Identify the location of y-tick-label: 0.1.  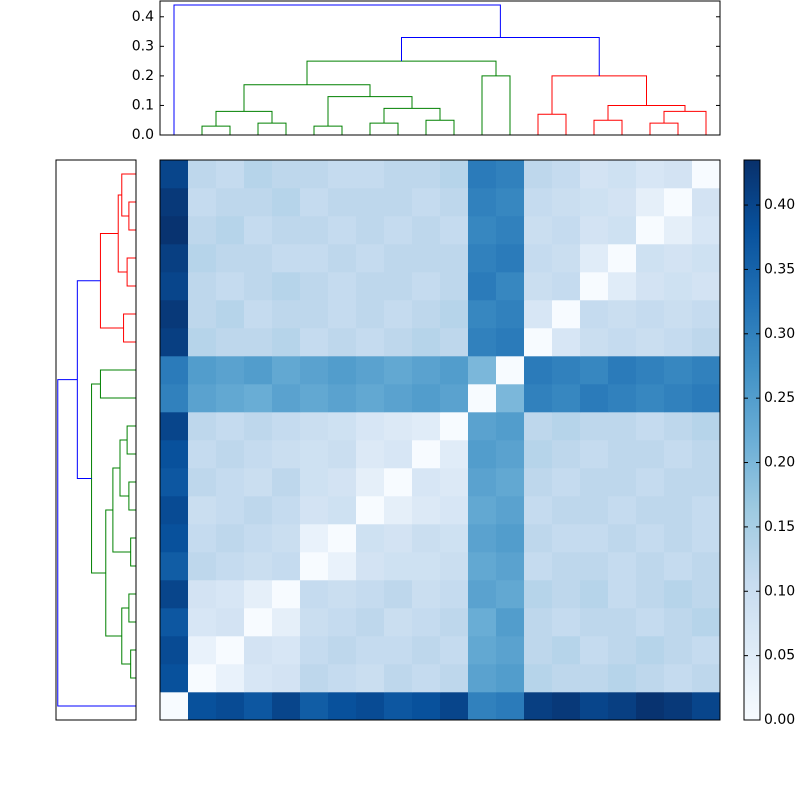
(143, 105).